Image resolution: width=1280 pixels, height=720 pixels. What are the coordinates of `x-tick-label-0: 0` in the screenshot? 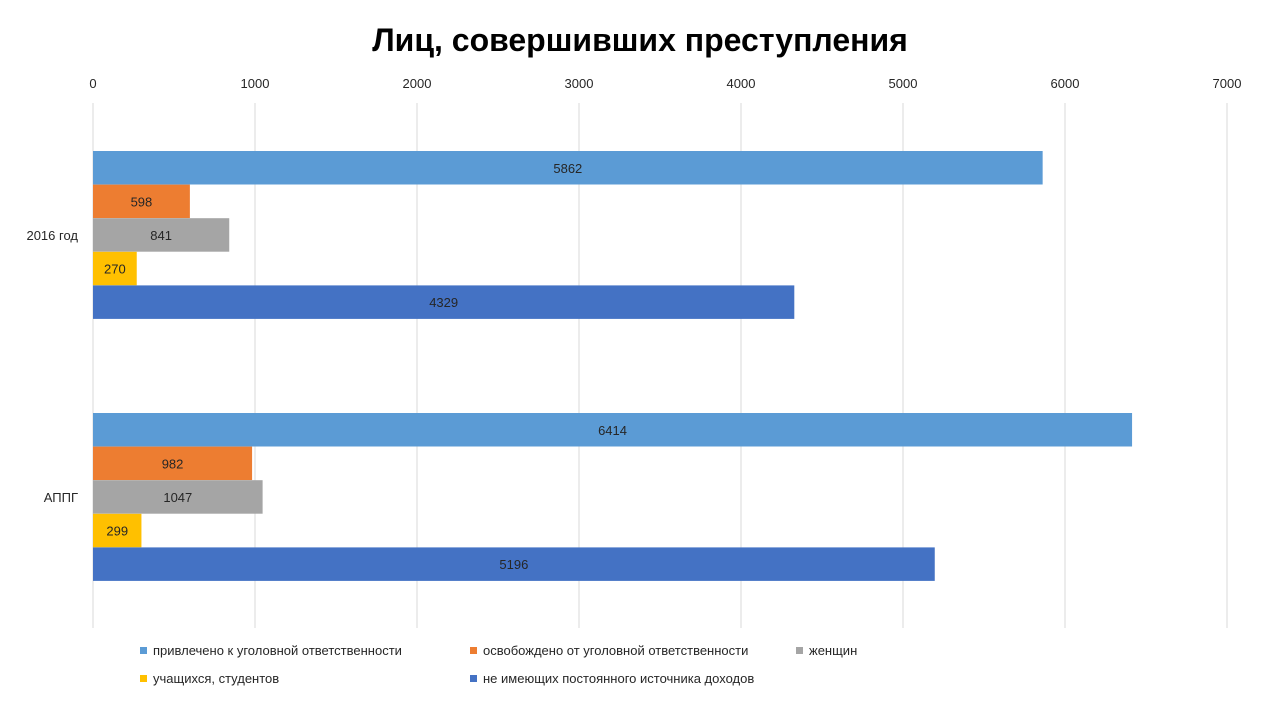 It's located at (92, 83).